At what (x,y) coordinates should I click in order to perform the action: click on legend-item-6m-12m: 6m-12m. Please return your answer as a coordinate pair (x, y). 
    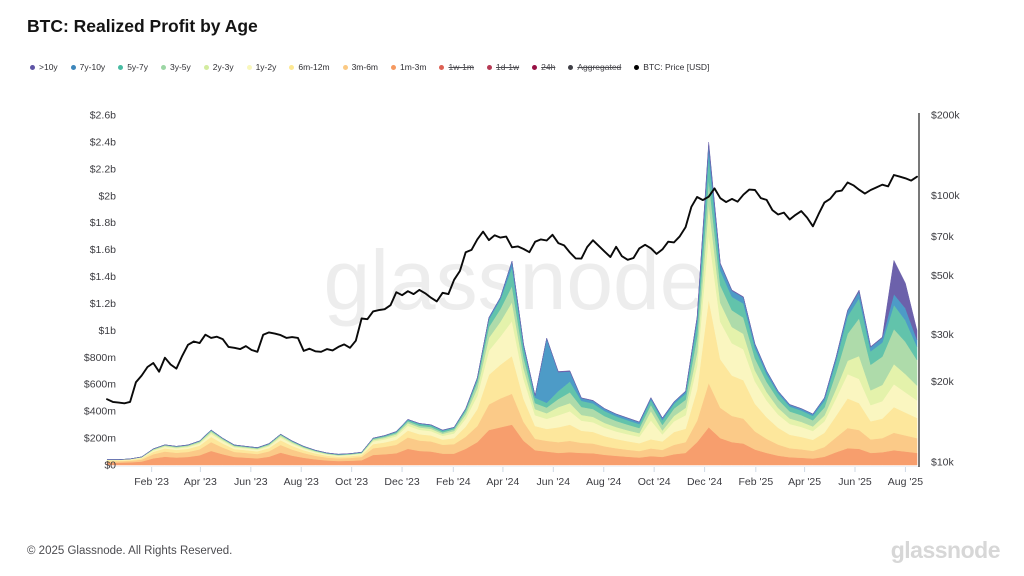
    Looking at the image, I should click on (309, 67).